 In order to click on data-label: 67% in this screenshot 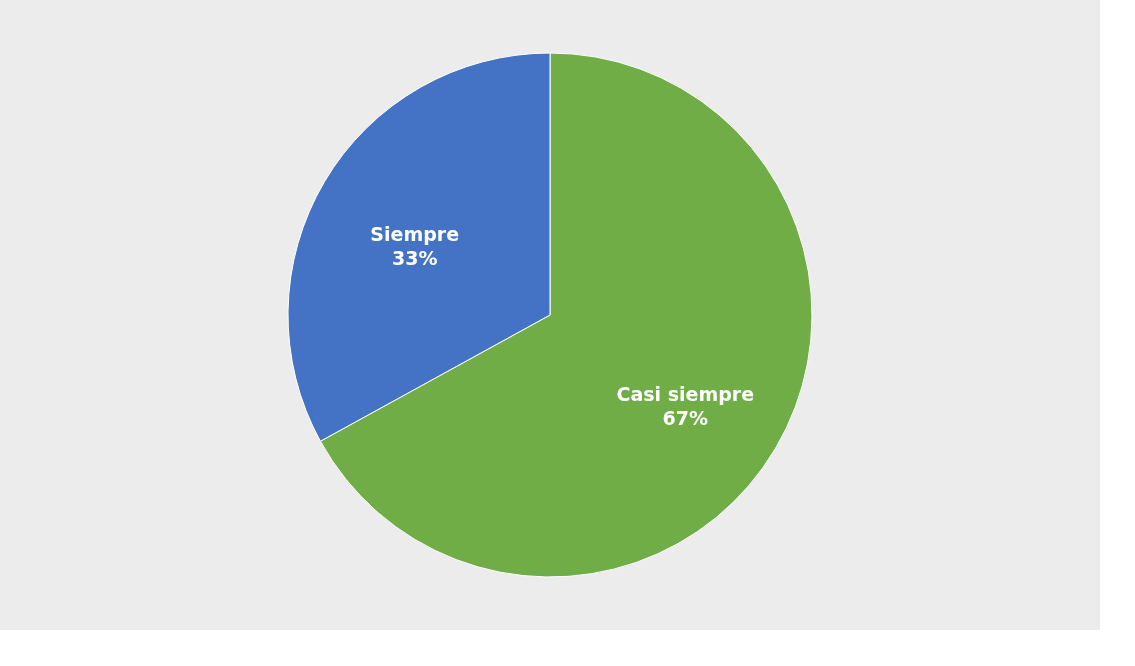, I will do `click(685, 418)`.